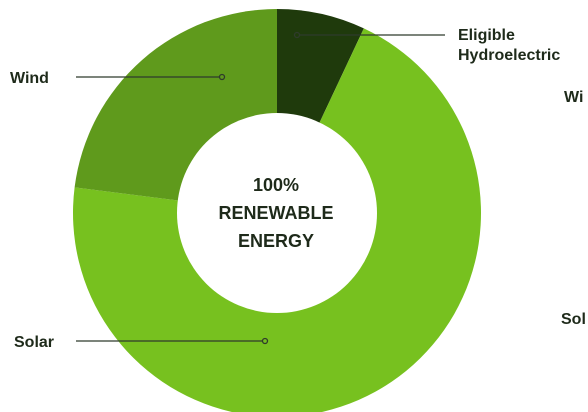 Image resolution: width=588 pixels, height=412 pixels. Describe the element at coordinates (222, 77) in the screenshot. I see `wind-leader-dot` at that location.